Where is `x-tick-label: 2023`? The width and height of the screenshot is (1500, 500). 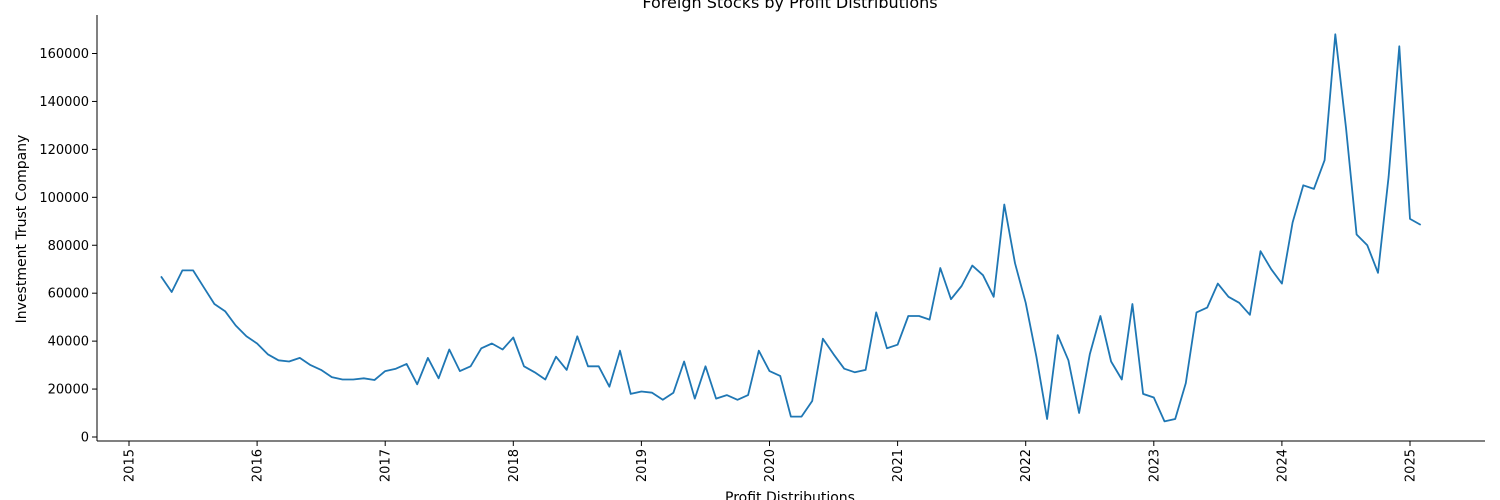
x-tick-label: 2023 is located at coordinates (1154, 465).